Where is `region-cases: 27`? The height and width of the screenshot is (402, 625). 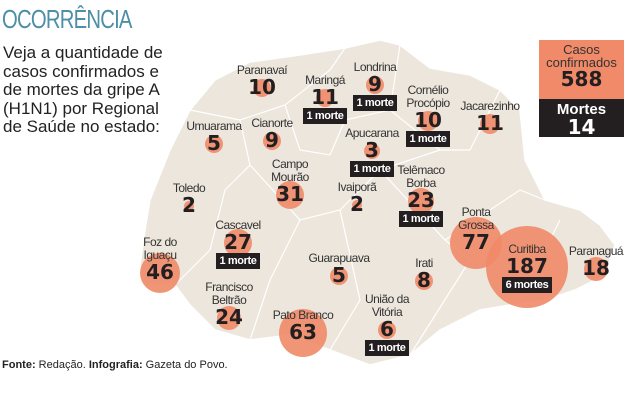 region-cases: 27 is located at coordinates (238, 242).